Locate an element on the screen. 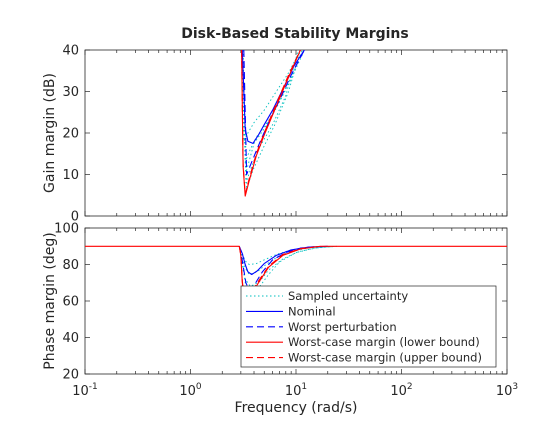 The height and width of the screenshot is (424, 560). gain-ylabel: Gain margin (dB) is located at coordinates (50, 133).